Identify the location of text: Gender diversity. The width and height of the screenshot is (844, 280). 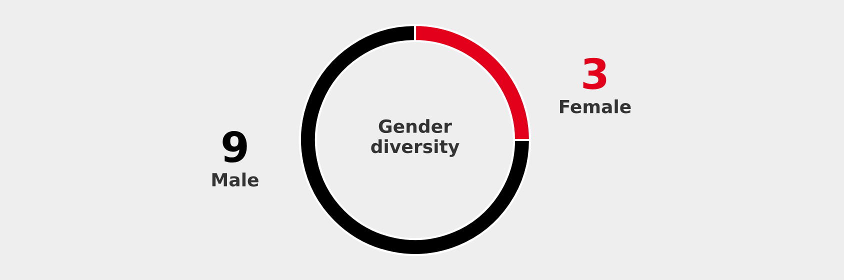
(415, 138).